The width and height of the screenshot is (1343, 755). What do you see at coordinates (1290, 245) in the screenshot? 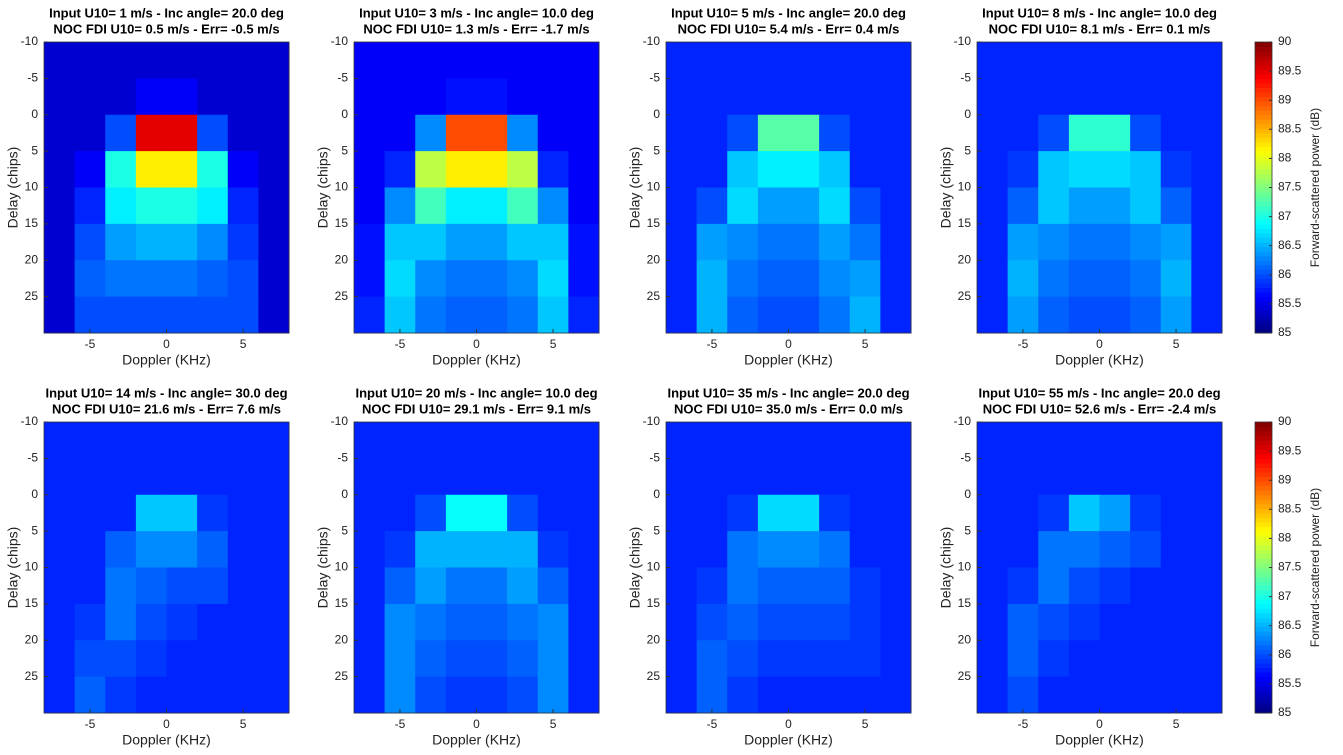
I see `colorbar-tick-label: 86.5` at bounding box center [1290, 245].